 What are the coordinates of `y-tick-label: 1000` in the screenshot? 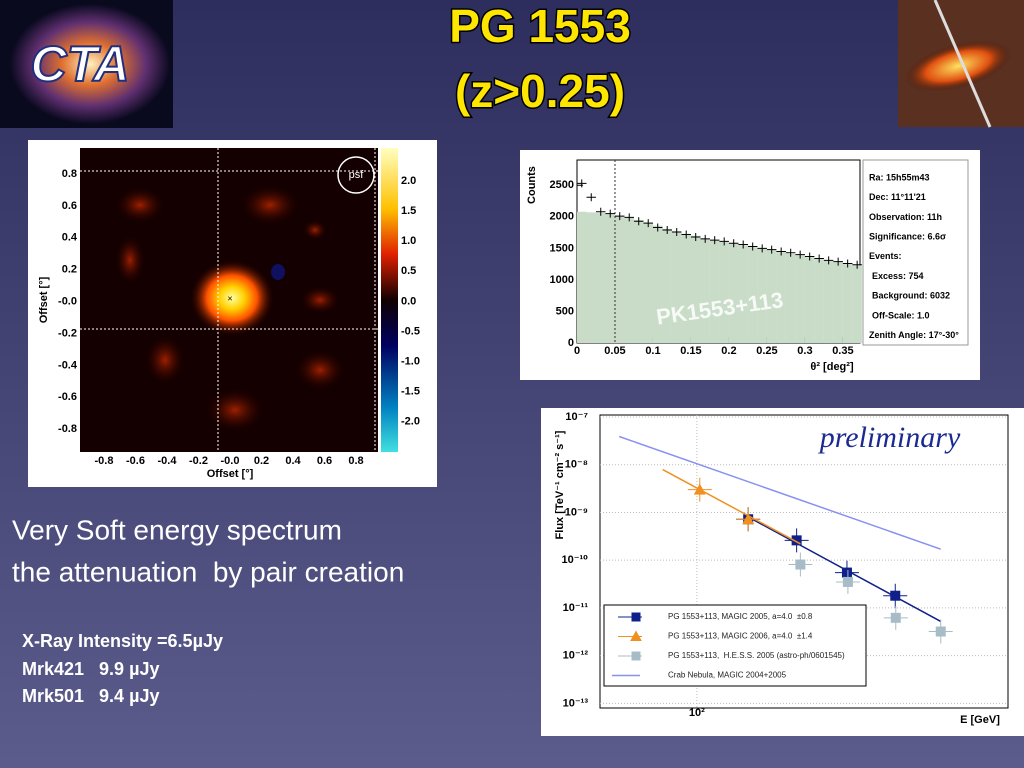 It's located at (562, 280).